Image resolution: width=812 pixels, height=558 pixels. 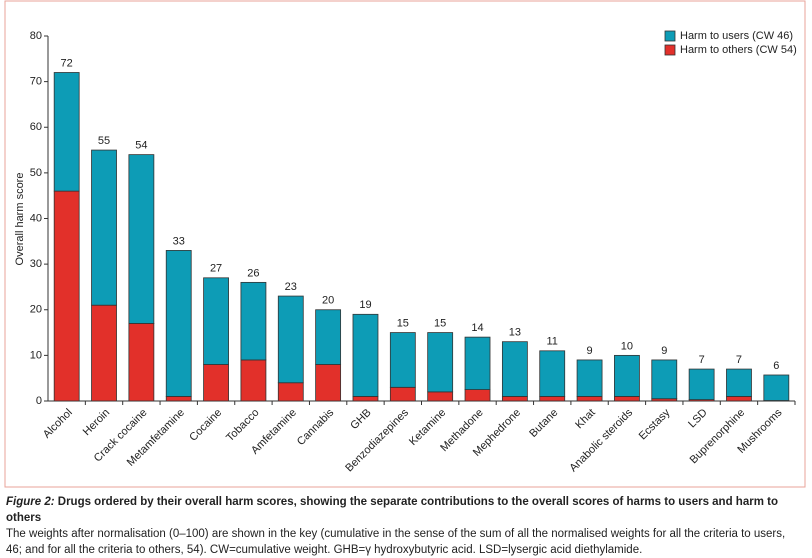 What do you see at coordinates (205, 425) in the screenshot?
I see `x-tick-label: Cocaine` at bounding box center [205, 425].